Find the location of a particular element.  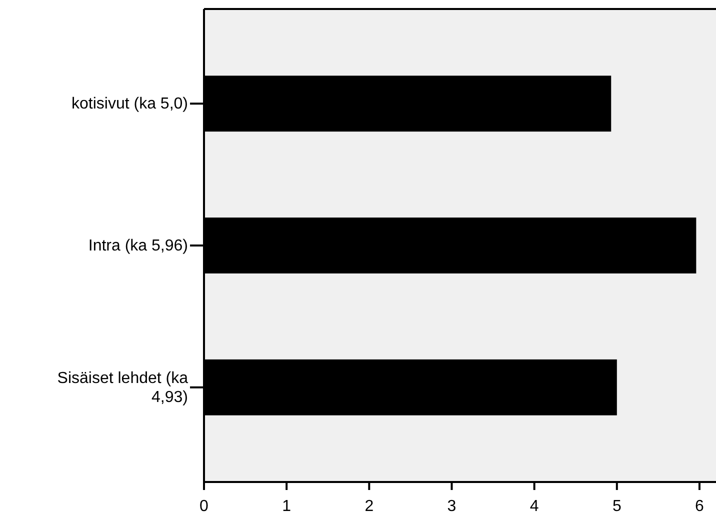

x-tick-label: 0 is located at coordinates (204, 506).